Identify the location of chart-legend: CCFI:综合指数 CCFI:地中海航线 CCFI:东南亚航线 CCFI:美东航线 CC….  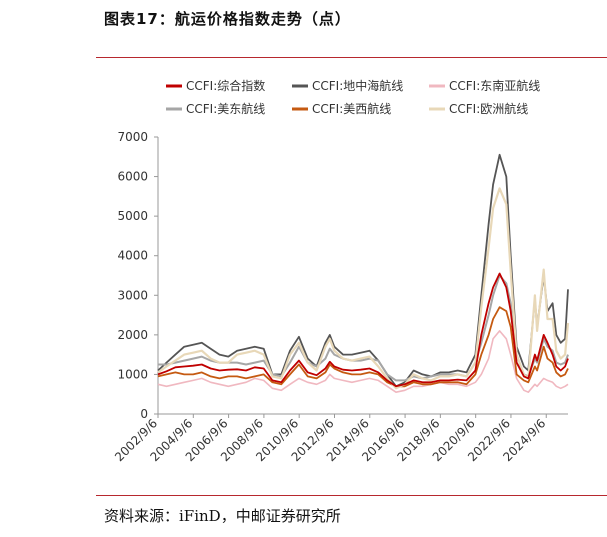
(353, 97).